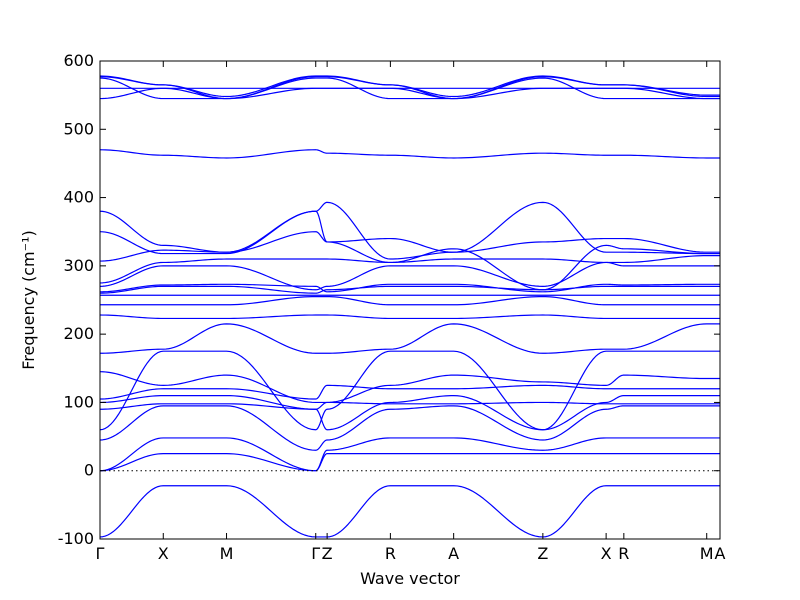 The width and height of the screenshot is (800, 600). I want to click on y-axis-title: Frequency (cm⁻¹), so click(28, 299).